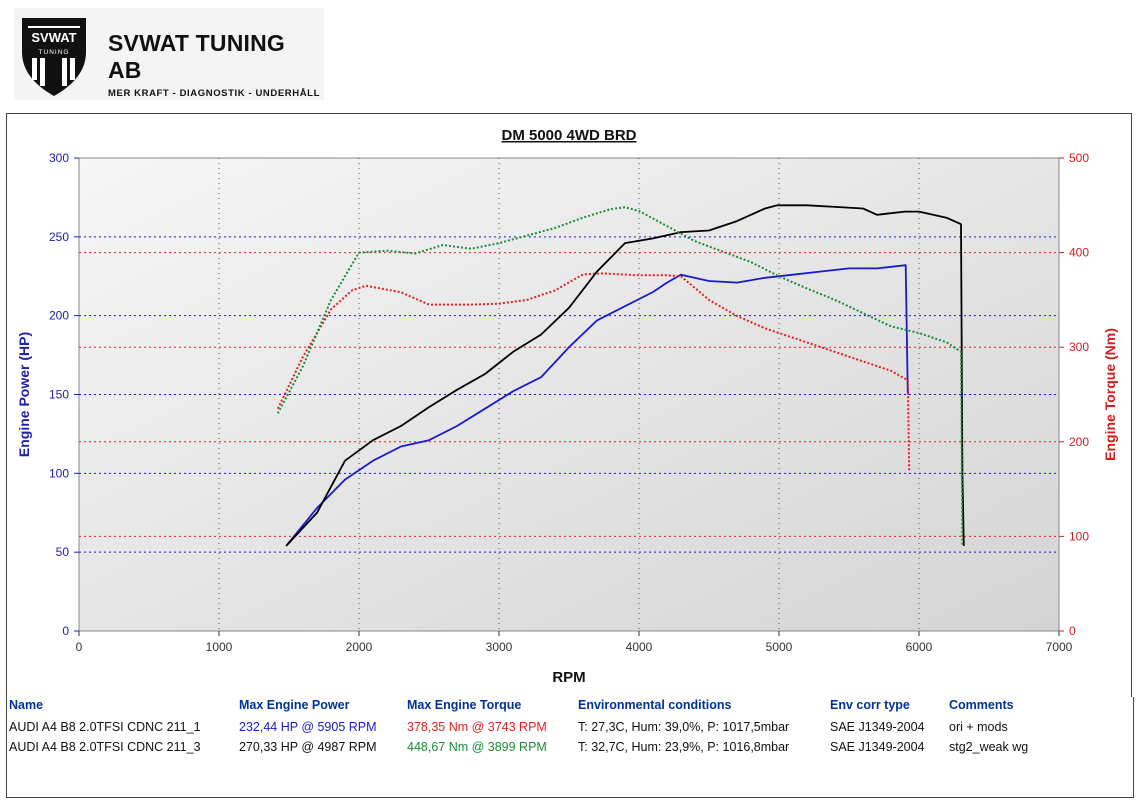 This screenshot has width=1139, height=801. Describe the element at coordinates (568, 135) in the screenshot. I see `chart-title: DM 5000 4WD BRD` at that location.